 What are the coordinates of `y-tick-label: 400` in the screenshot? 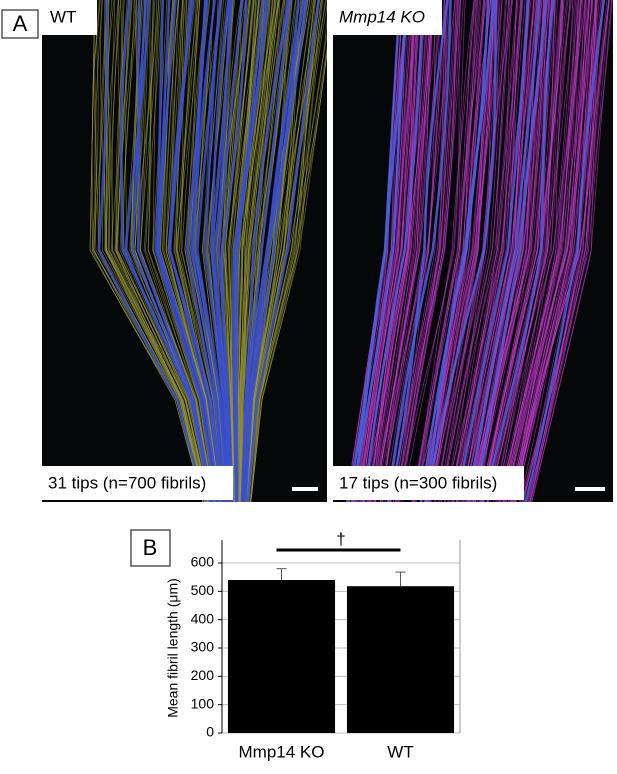 It's located at (203, 618).